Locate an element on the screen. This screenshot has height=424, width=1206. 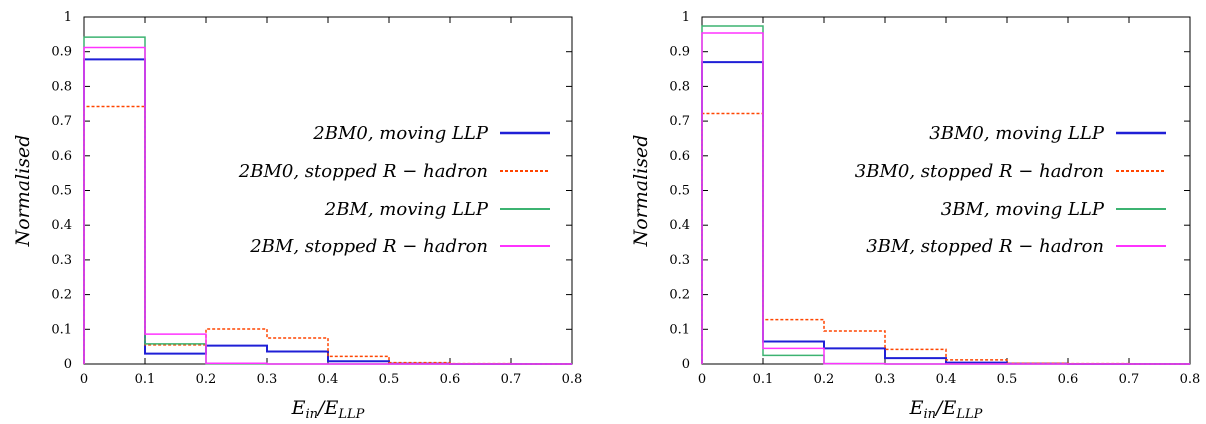
legend-label: 2BM0, stopped R − hadron is located at coordinates (363, 171).